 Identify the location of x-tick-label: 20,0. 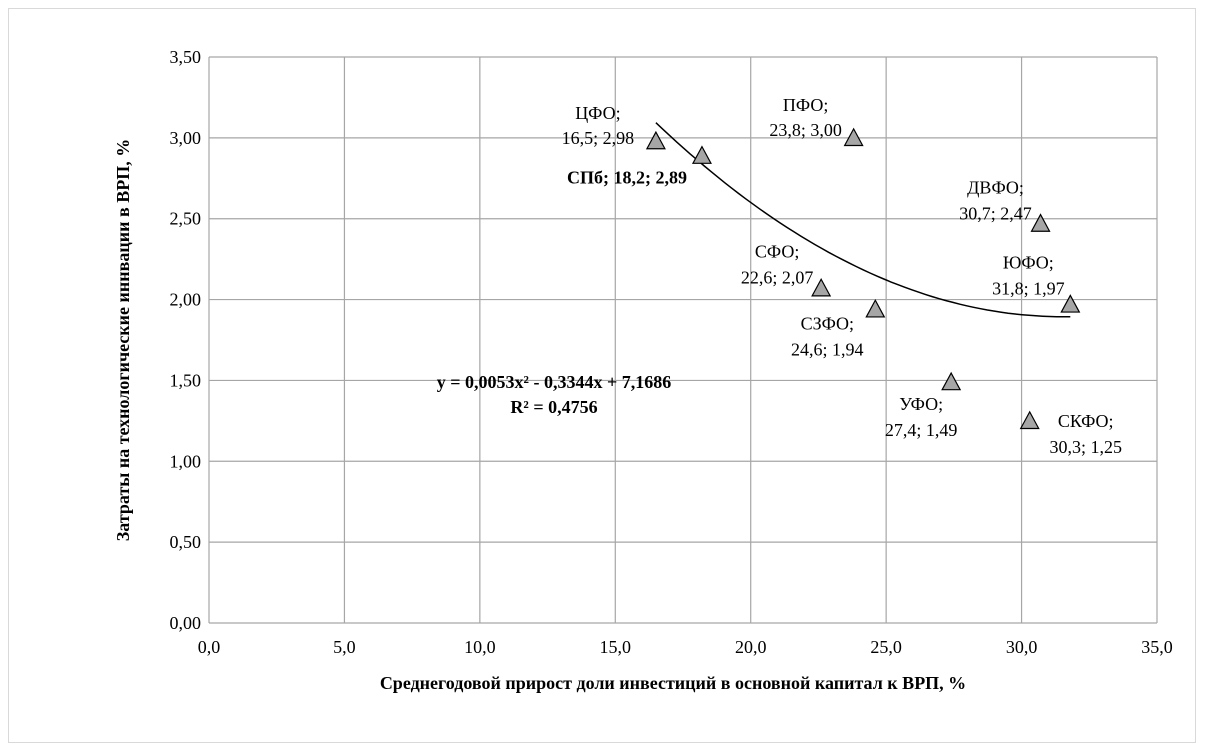
(751, 647).